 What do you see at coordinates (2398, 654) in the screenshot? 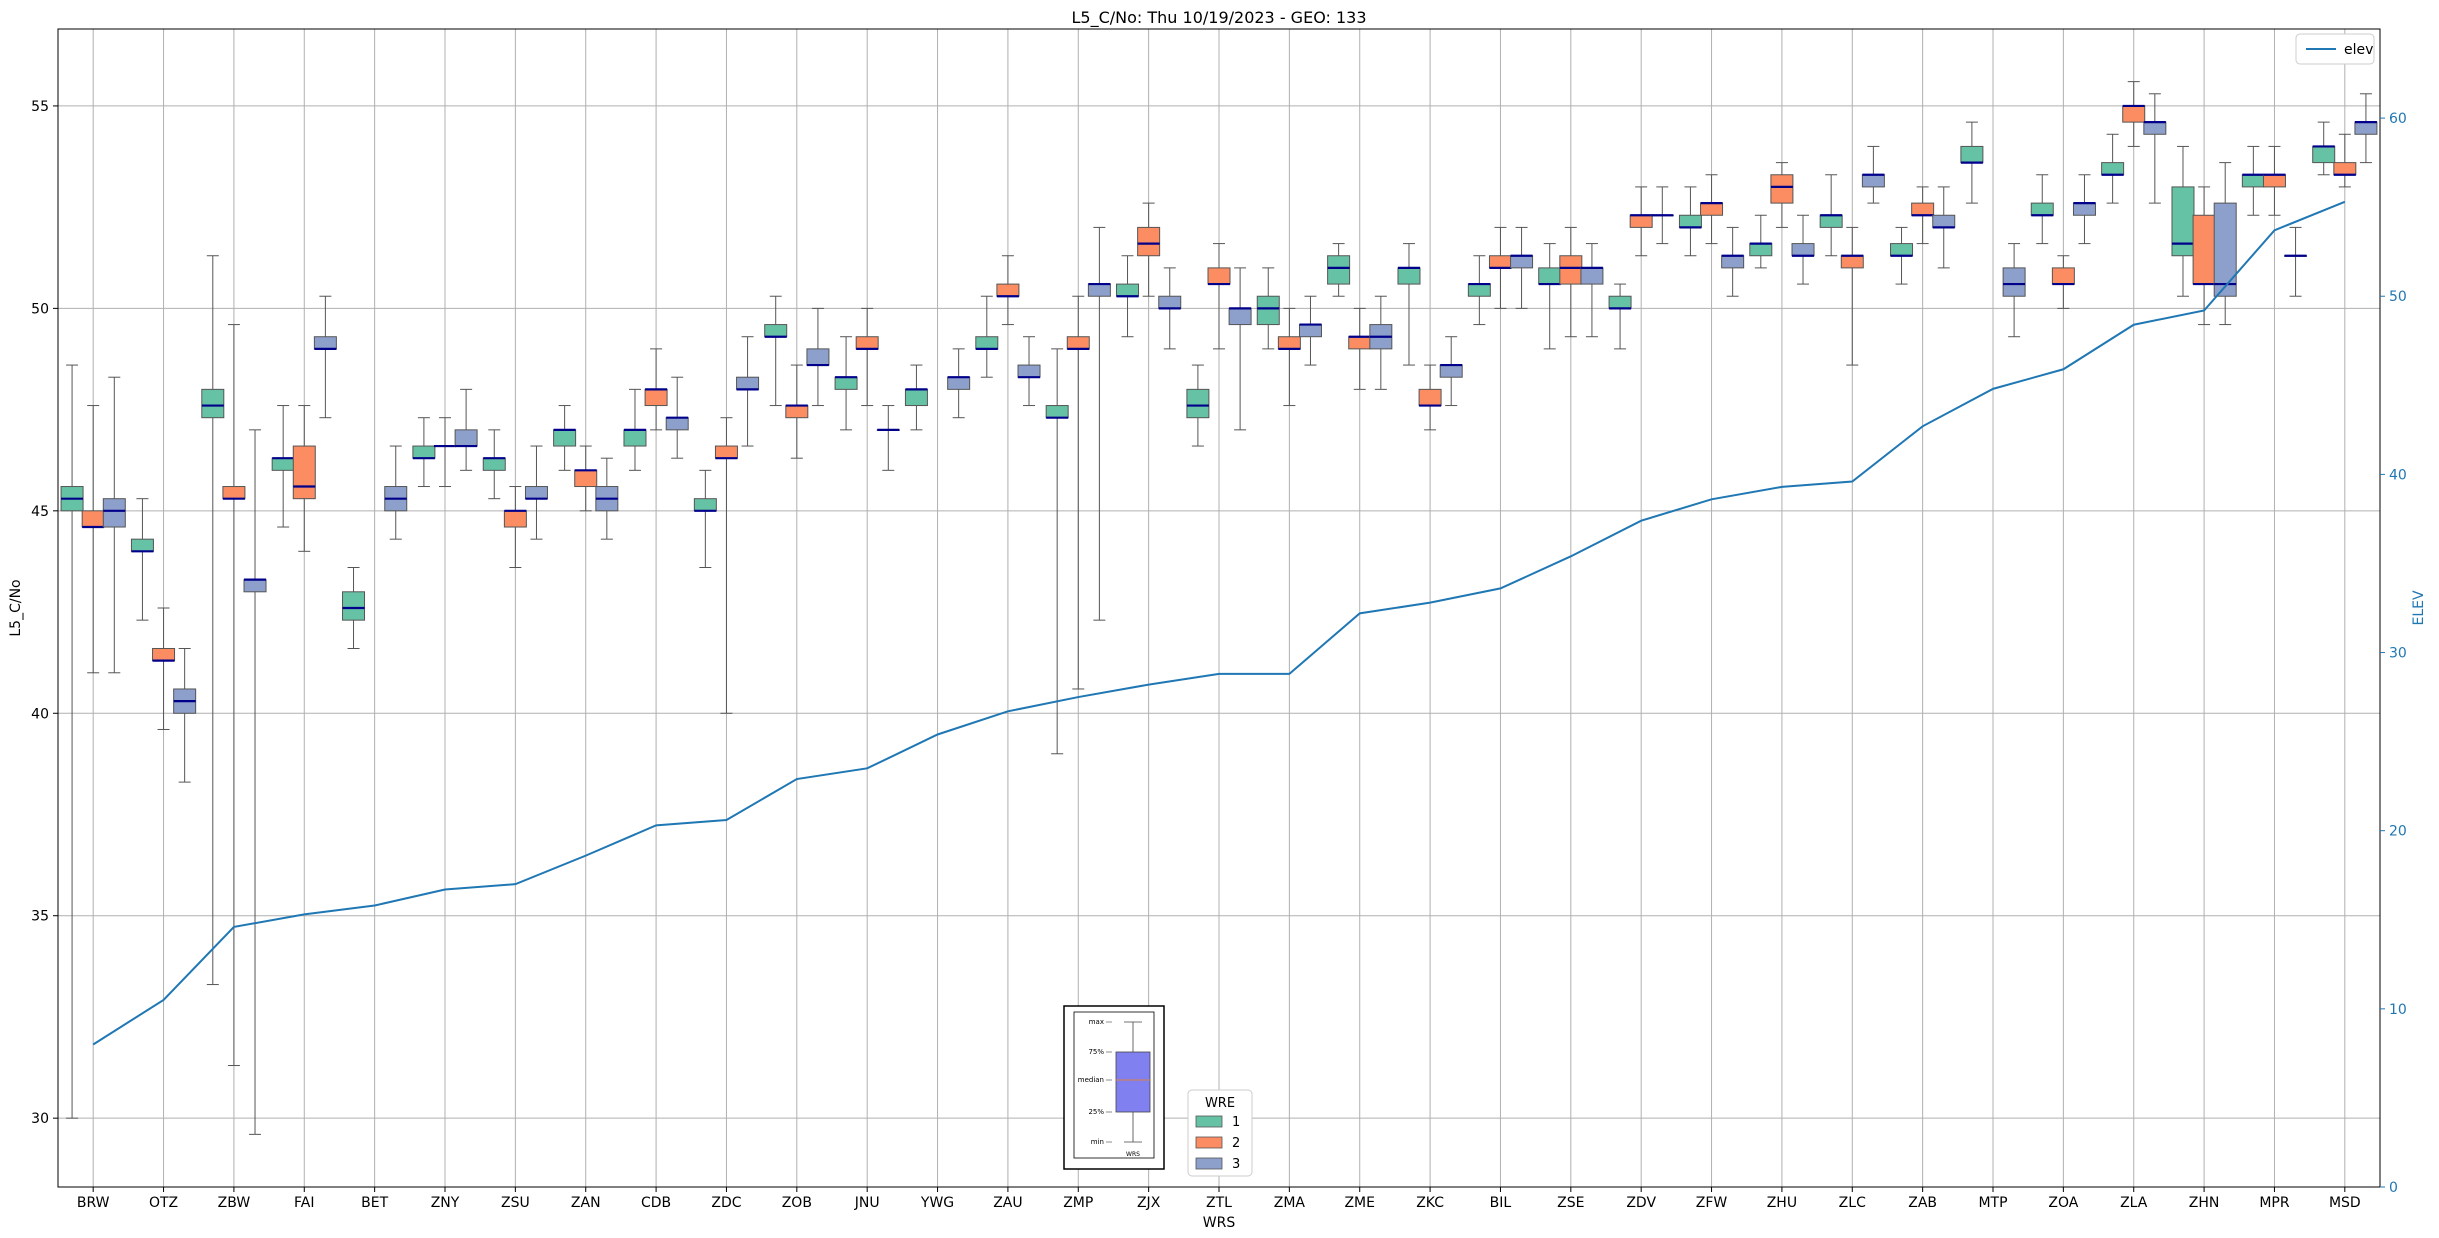
I see `y2-tick-label: 30` at bounding box center [2398, 654].